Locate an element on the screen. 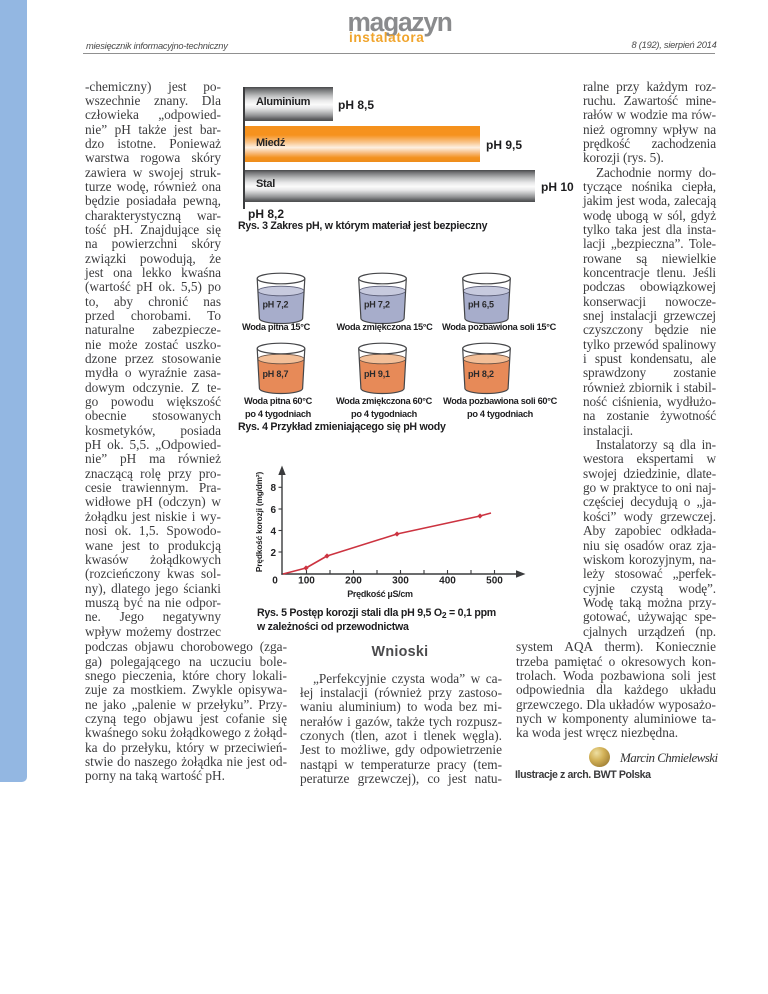  svg-text: Prędkość µS/cm is located at coordinates (380, 594).